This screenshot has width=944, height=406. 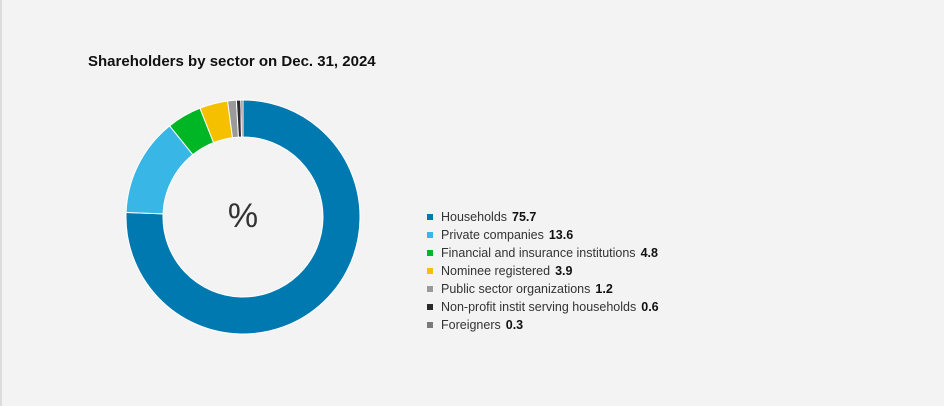 What do you see at coordinates (516, 289) in the screenshot?
I see `legend-label: Public sector organizations` at bounding box center [516, 289].